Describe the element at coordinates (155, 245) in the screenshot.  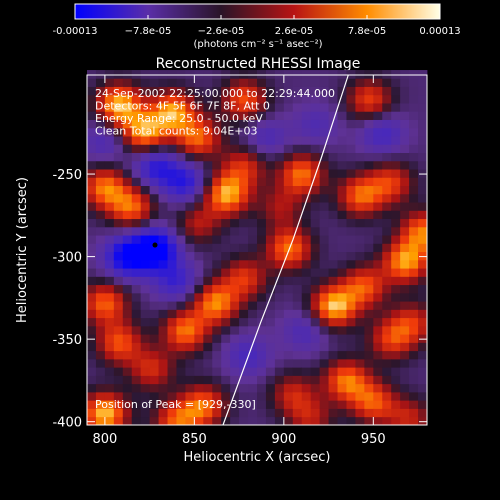
I see `minimum-marker` at that location.